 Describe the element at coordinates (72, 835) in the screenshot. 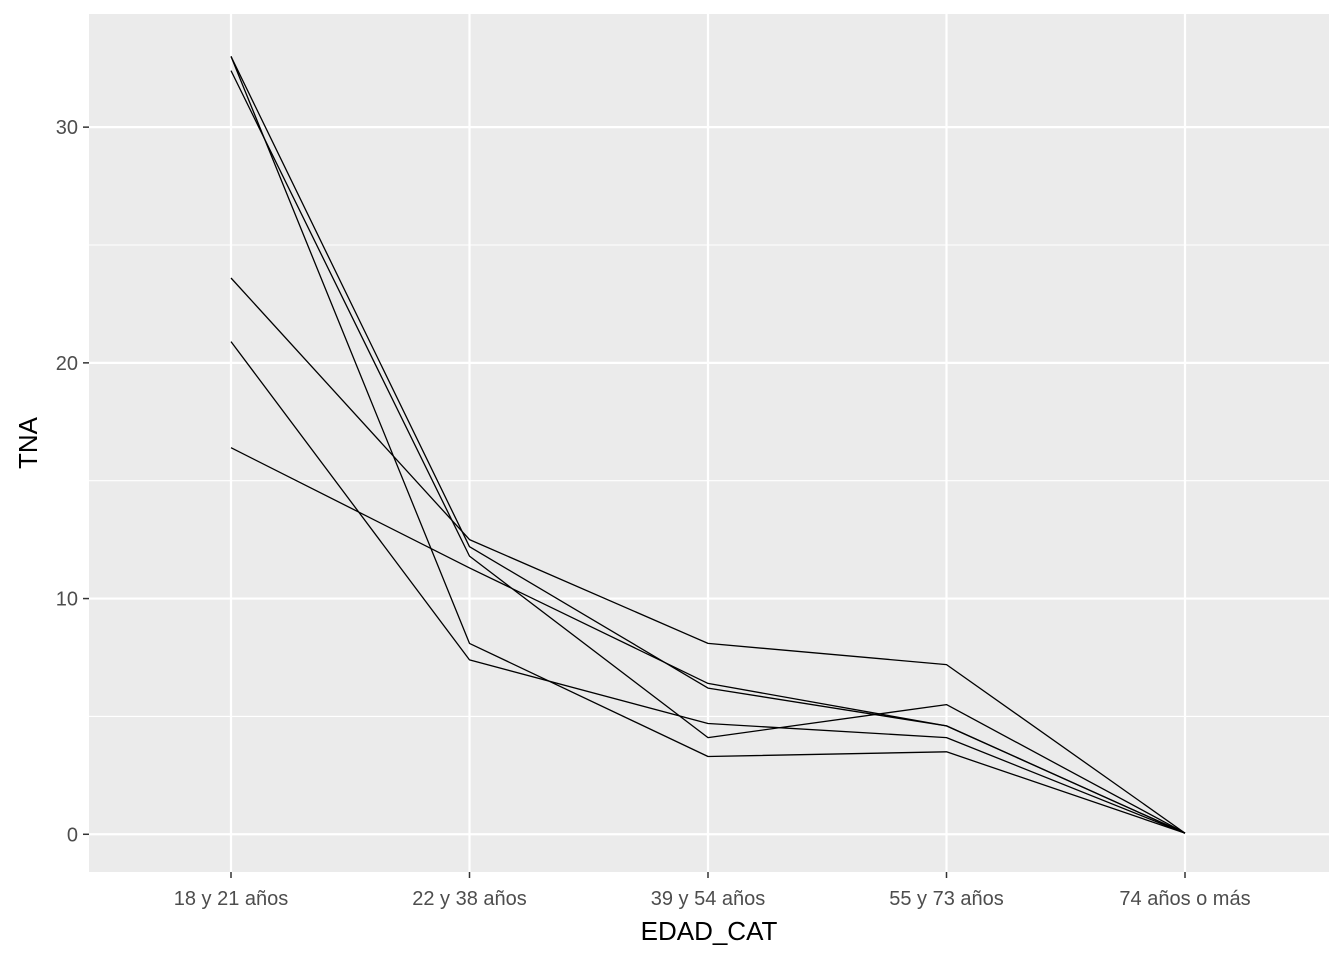

I see `y-tick-label: 0` at that location.